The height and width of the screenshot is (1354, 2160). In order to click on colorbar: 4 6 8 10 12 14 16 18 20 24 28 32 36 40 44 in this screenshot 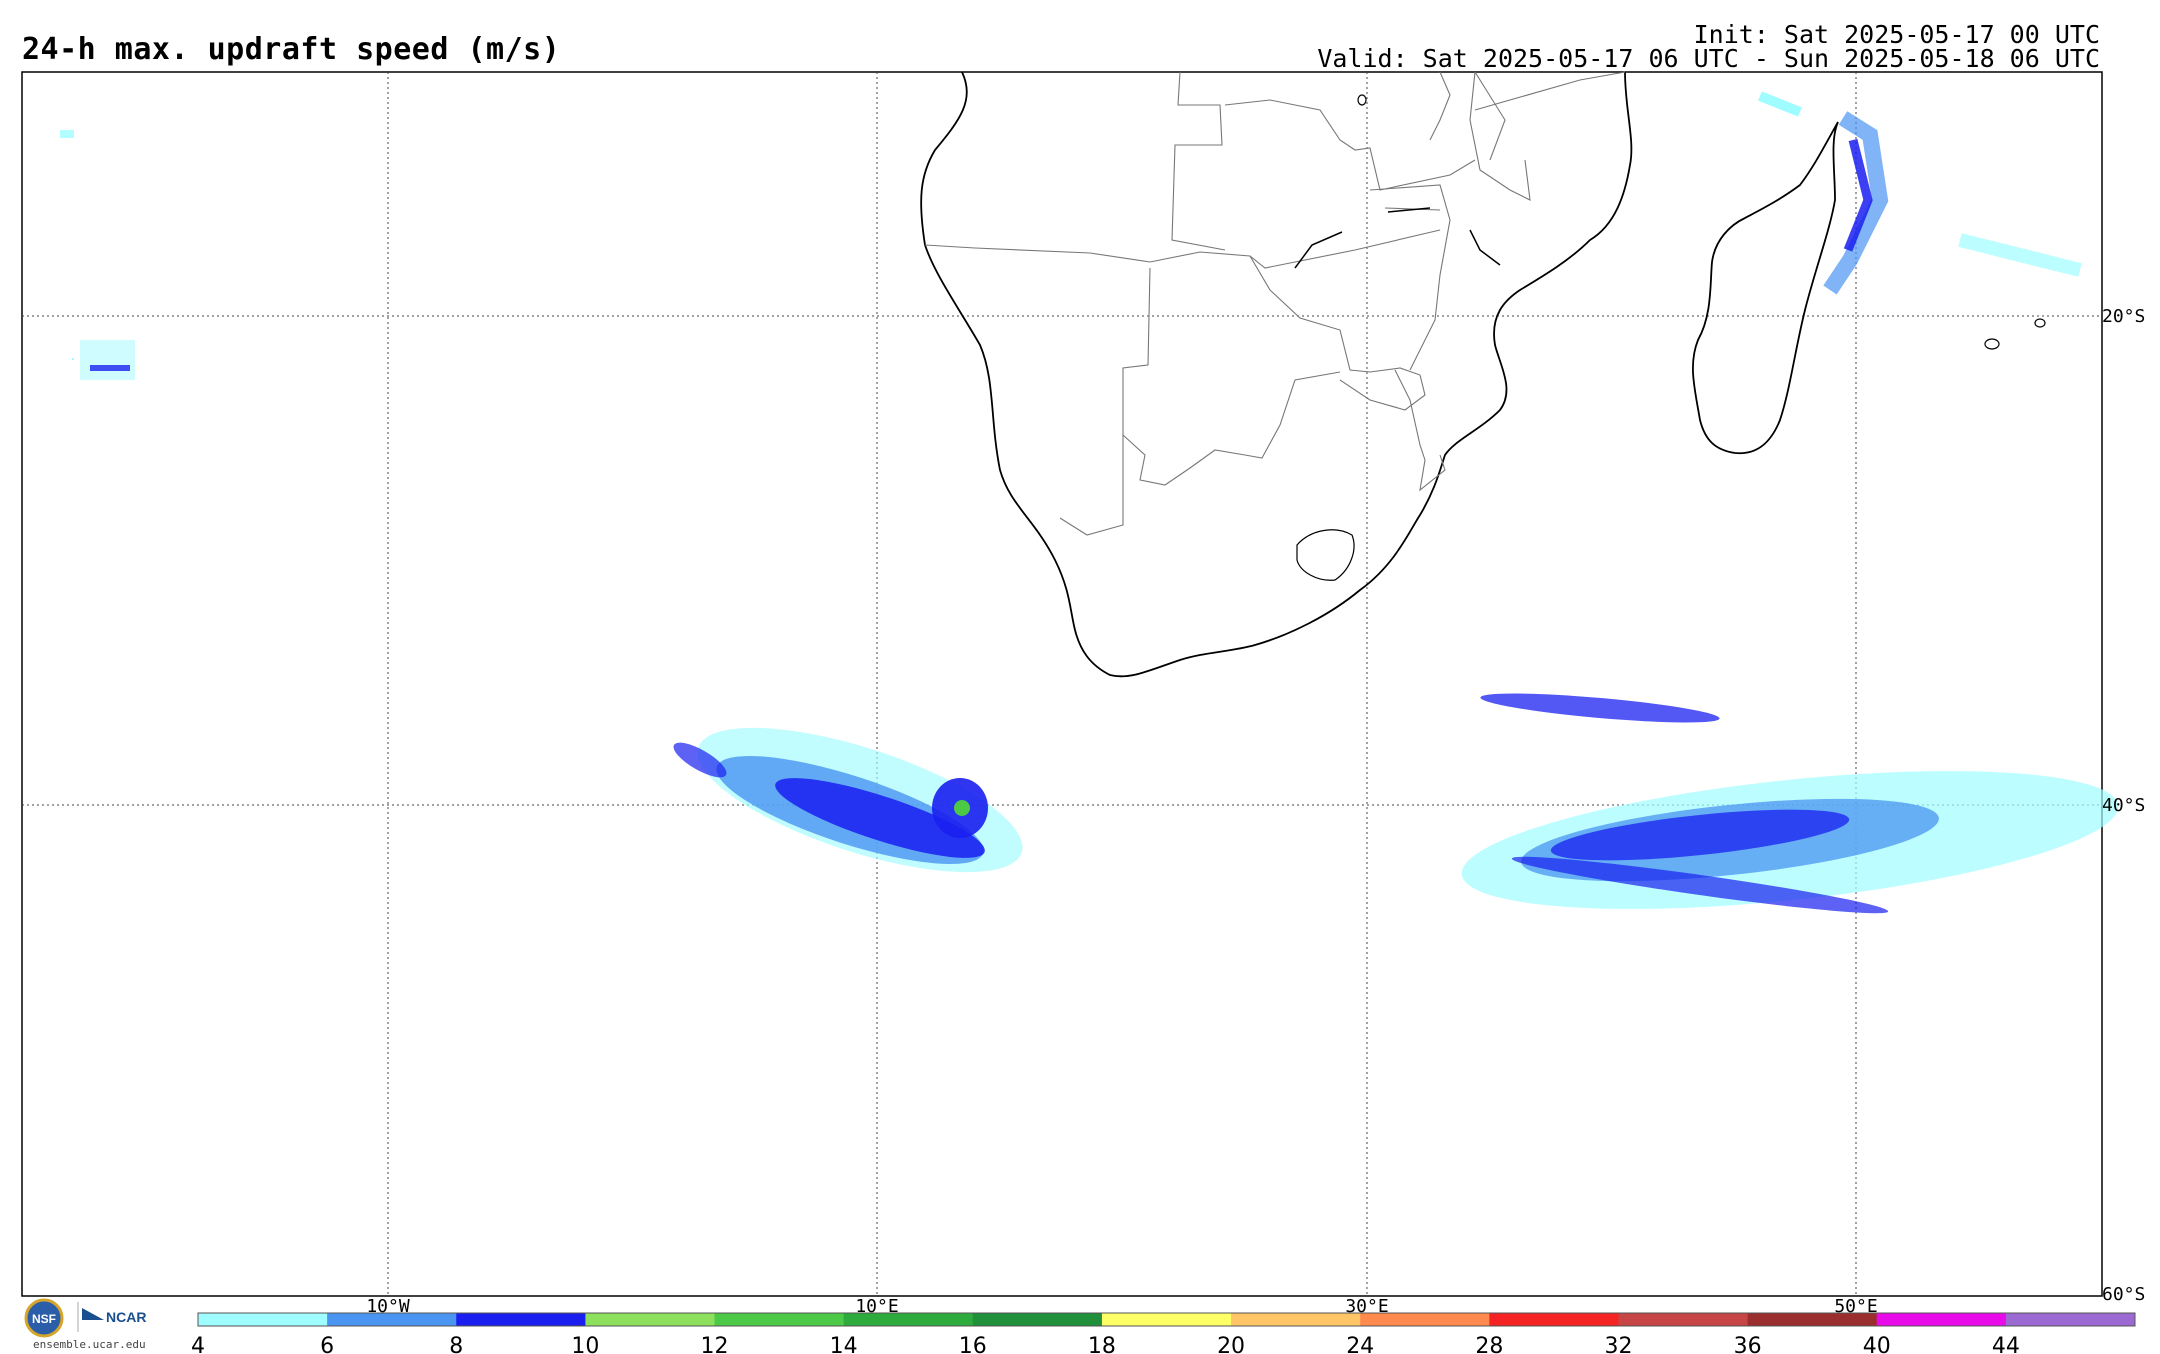, I will do `click(1163, 1333)`.